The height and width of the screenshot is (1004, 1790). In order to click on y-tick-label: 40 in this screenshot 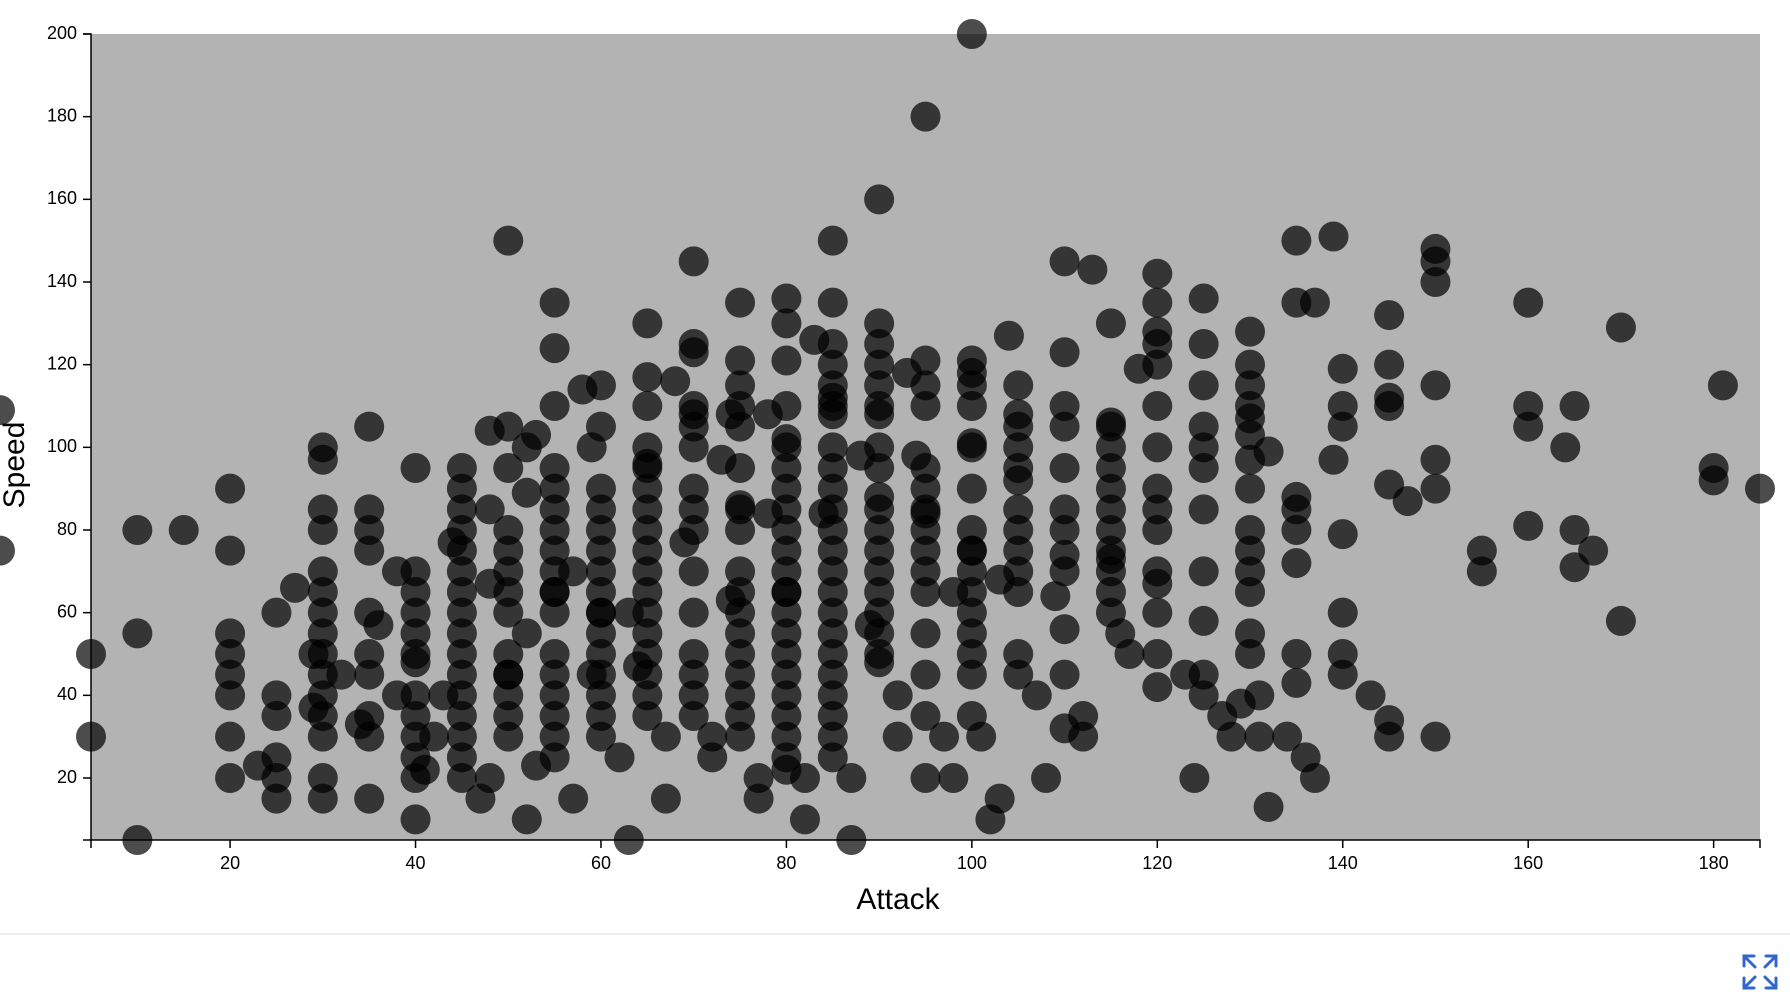, I will do `click(67, 694)`.